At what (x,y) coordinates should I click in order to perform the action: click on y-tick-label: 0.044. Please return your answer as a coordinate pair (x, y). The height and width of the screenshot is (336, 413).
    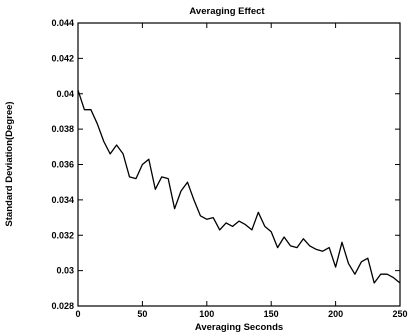
    Looking at the image, I should click on (62, 23).